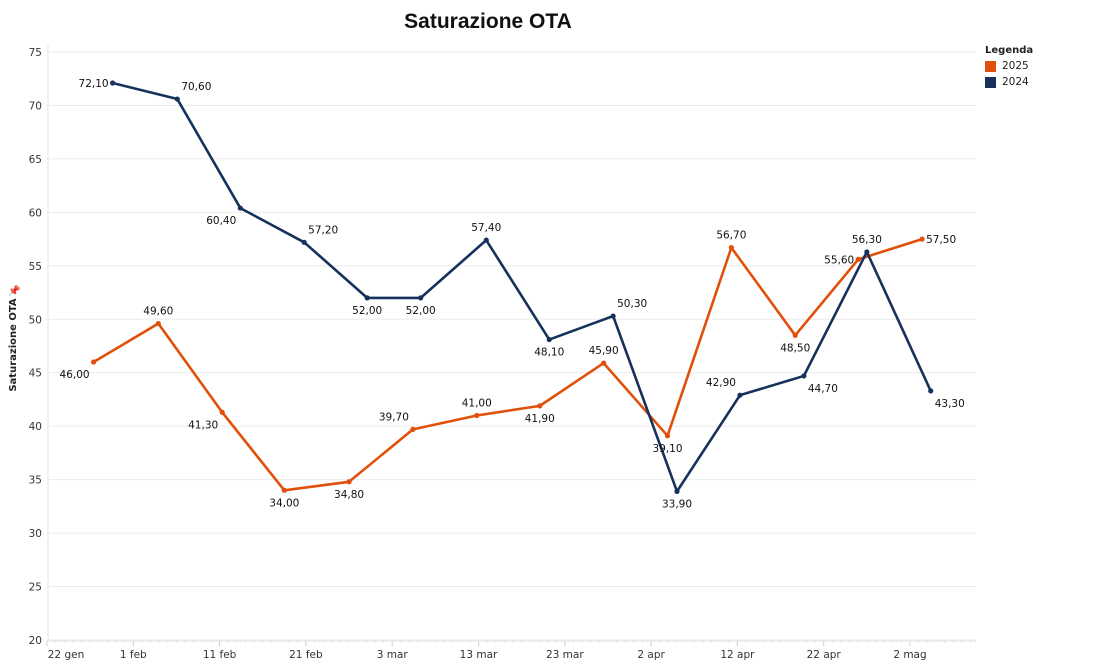 This screenshot has width=1100, height=665. What do you see at coordinates (35, 534) in the screenshot?
I see `y-tick-label: 30` at bounding box center [35, 534].